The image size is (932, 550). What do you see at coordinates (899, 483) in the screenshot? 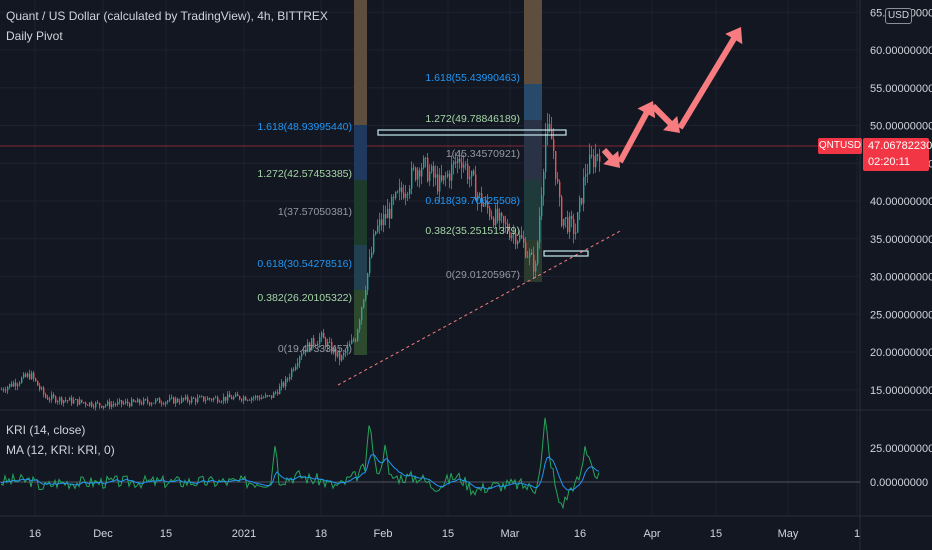
I see `osc-tick-label: 0.00000000` at bounding box center [899, 483].